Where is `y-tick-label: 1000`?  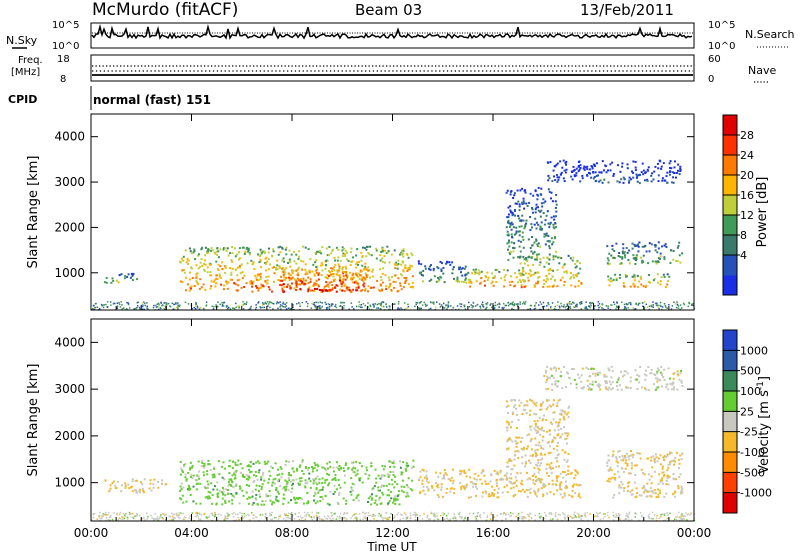 y-tick-label: 1000 is located at coordinates (69, 483).